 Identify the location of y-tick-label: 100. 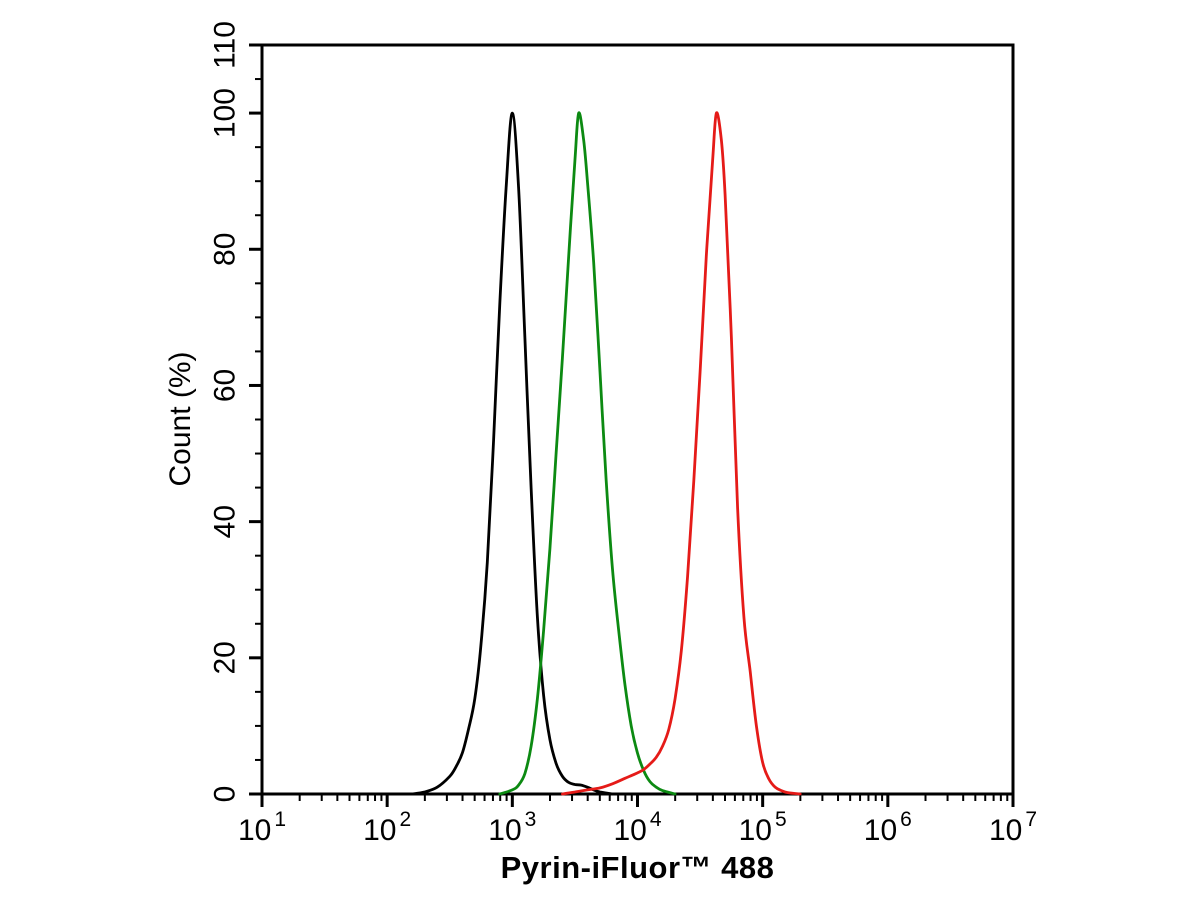
(225, 113).